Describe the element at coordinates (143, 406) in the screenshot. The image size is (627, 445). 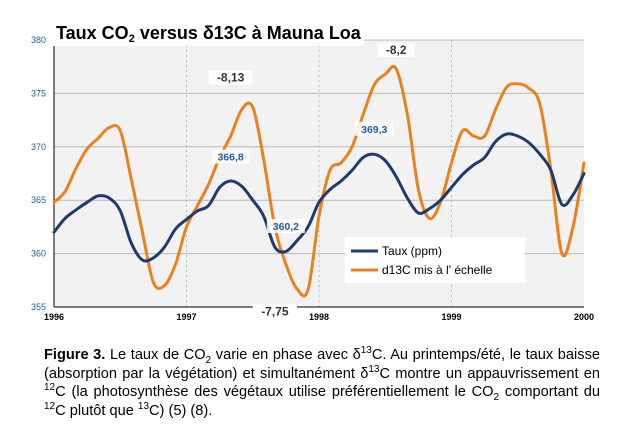
I see `caption-sup-5: 13` at that location.